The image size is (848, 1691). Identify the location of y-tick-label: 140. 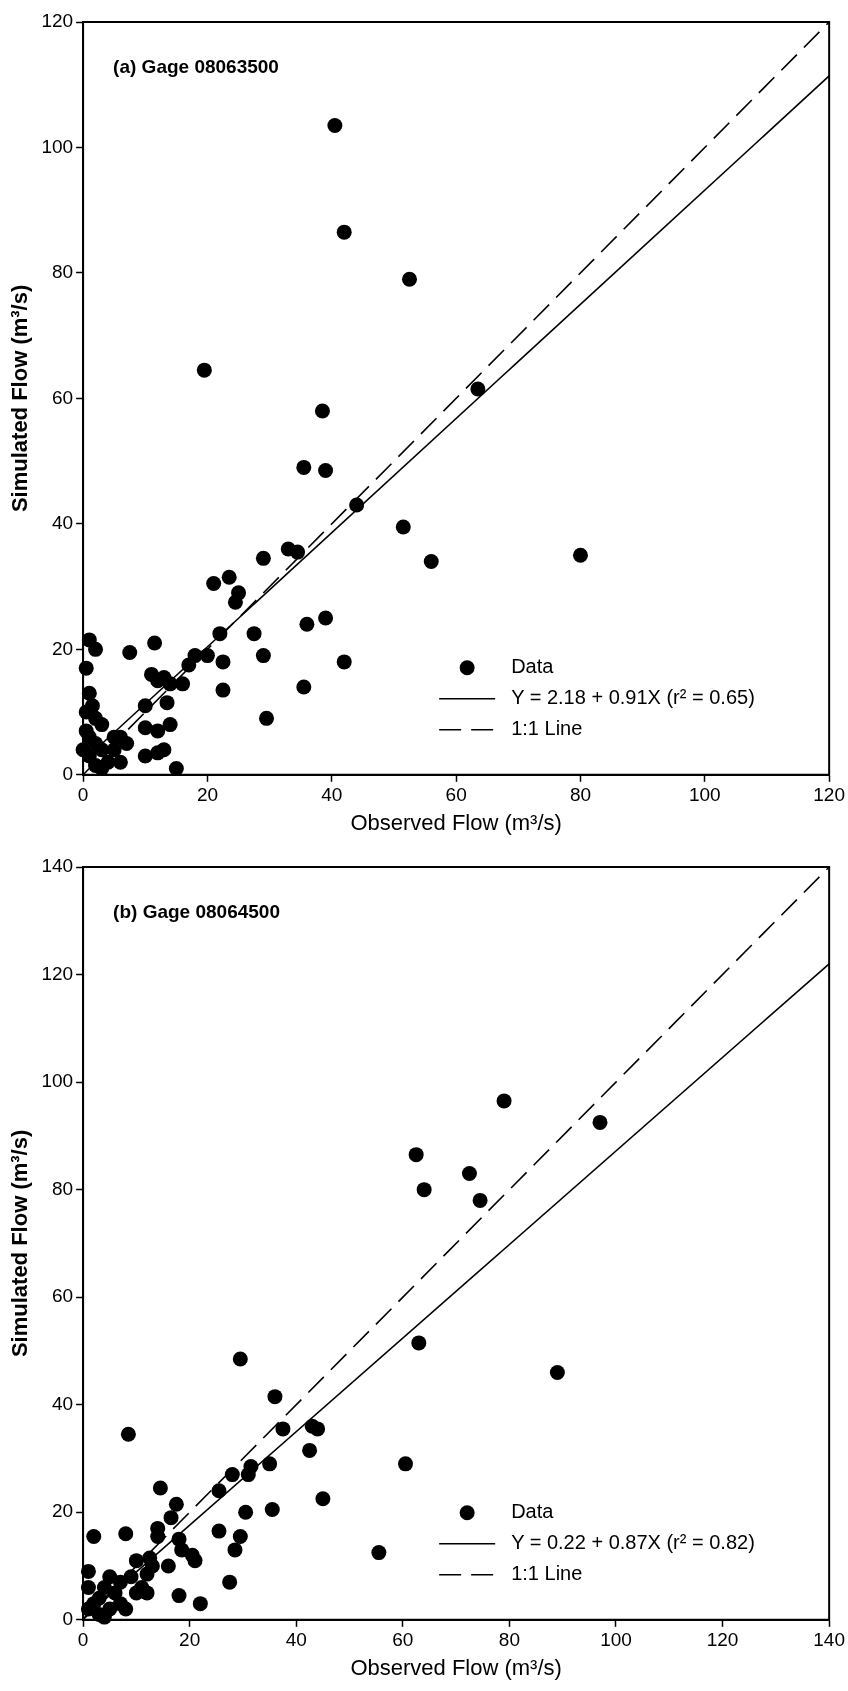
(57, 866).